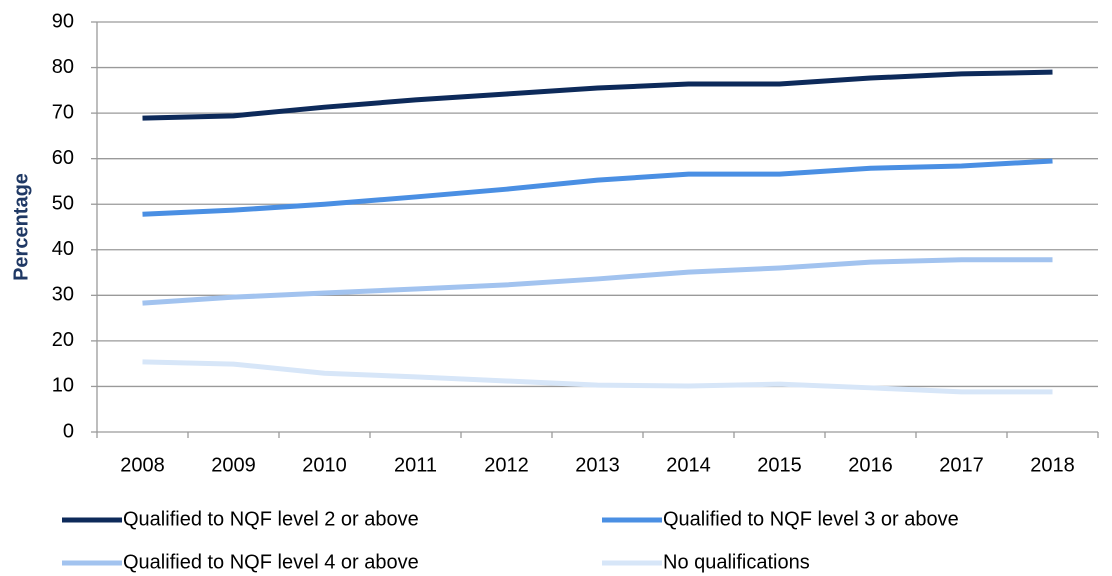 This screenshot has height=576, width=1112. Describe the element at coordinates (63, 21) in the screenshot. I see `y-tick-label: 90` at that location.